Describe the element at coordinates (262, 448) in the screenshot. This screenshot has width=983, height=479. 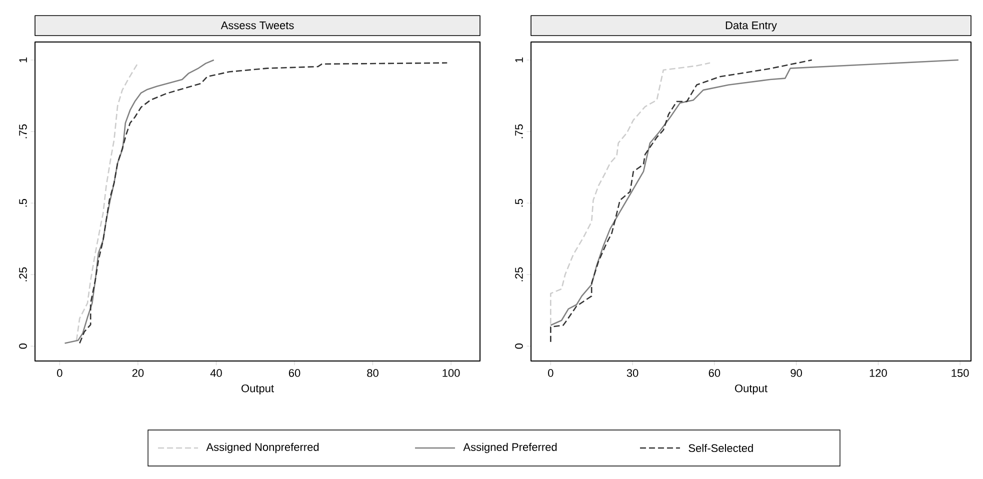
I see `legend-label: Assigned Nonpreferred` at that location.